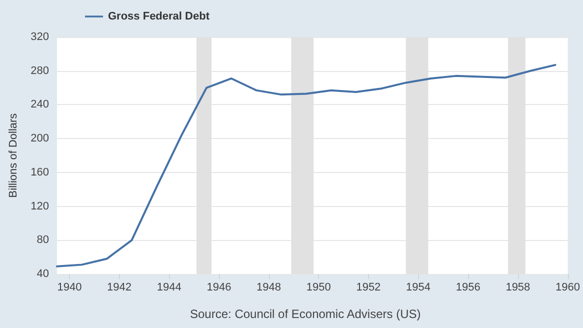 The height and width of the screenshot is (328, 583). I want to click on x-tick-label: 1942, so click(119, 288).